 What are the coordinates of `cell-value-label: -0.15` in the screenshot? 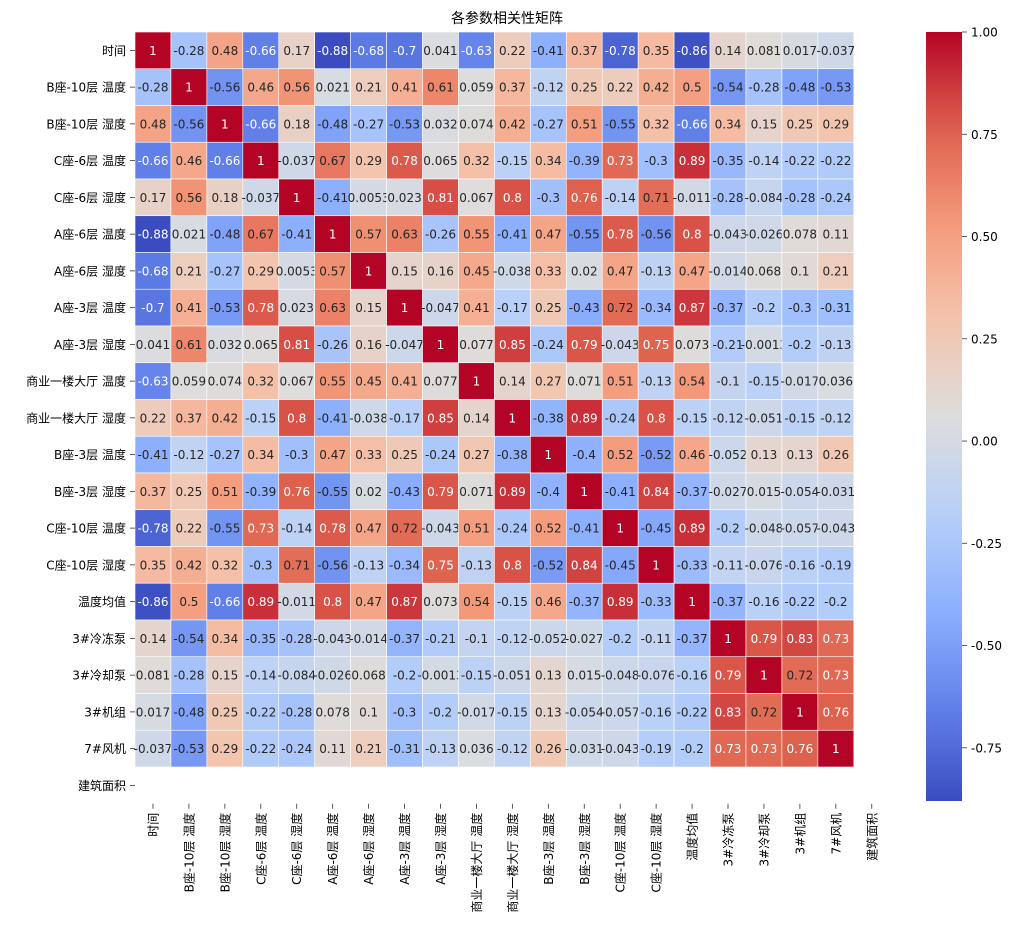 It's located at (260, 418).